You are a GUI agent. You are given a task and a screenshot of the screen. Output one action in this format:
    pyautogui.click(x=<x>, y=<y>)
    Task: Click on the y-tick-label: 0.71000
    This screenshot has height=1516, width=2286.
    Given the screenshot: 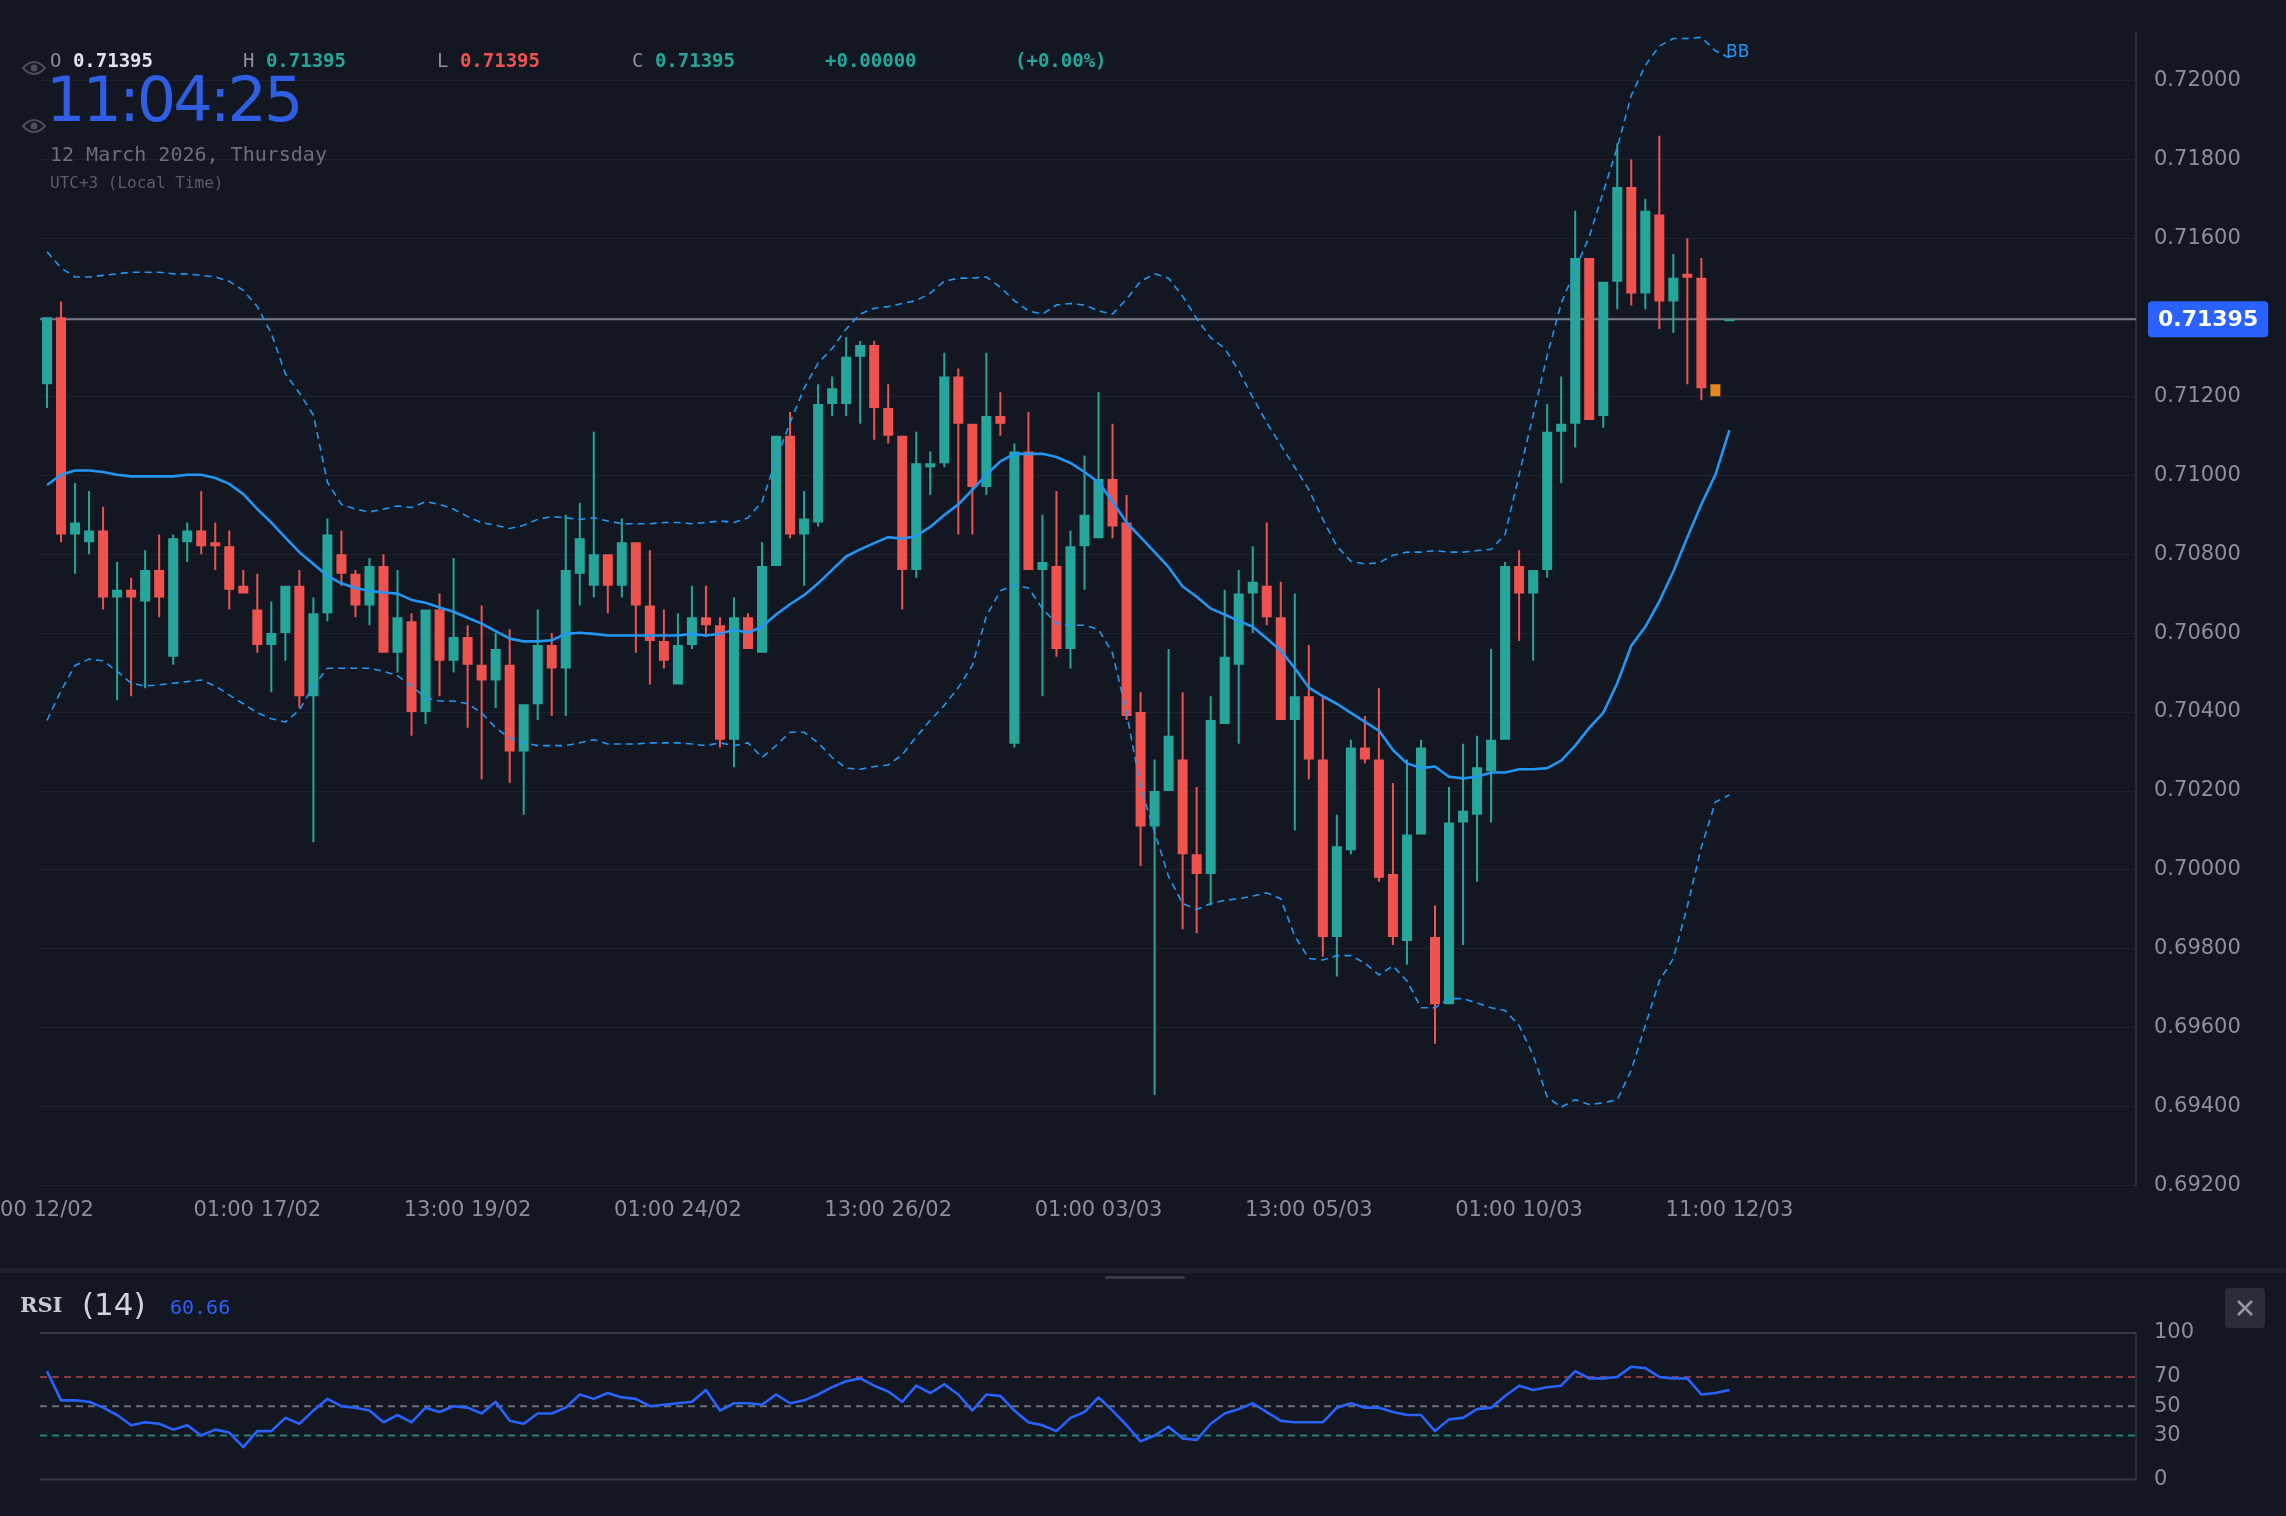 What is the action you would take?
    pyautogui.click(x=2197, y=473)
    